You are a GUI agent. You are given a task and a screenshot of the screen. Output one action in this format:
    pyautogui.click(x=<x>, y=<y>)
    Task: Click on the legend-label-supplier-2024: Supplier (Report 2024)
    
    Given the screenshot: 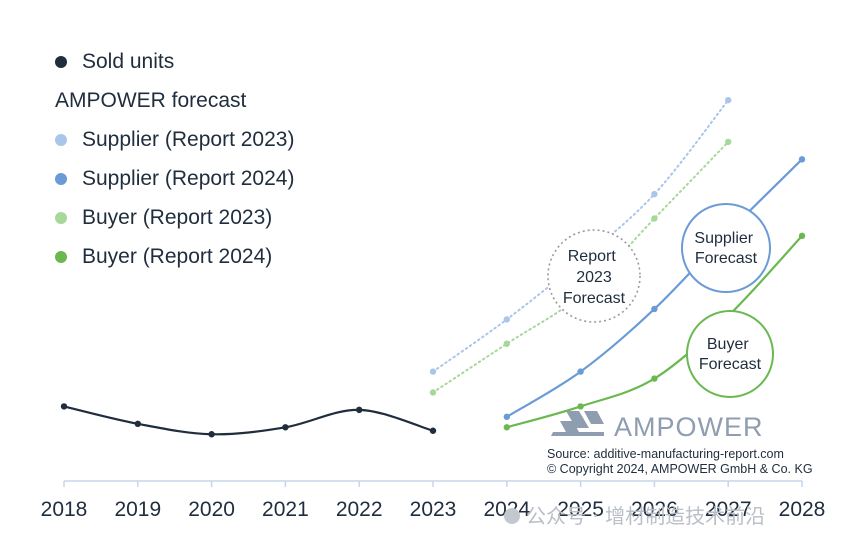 What is the action you would take?
    pyautogui.click(x=188, y=178)
    